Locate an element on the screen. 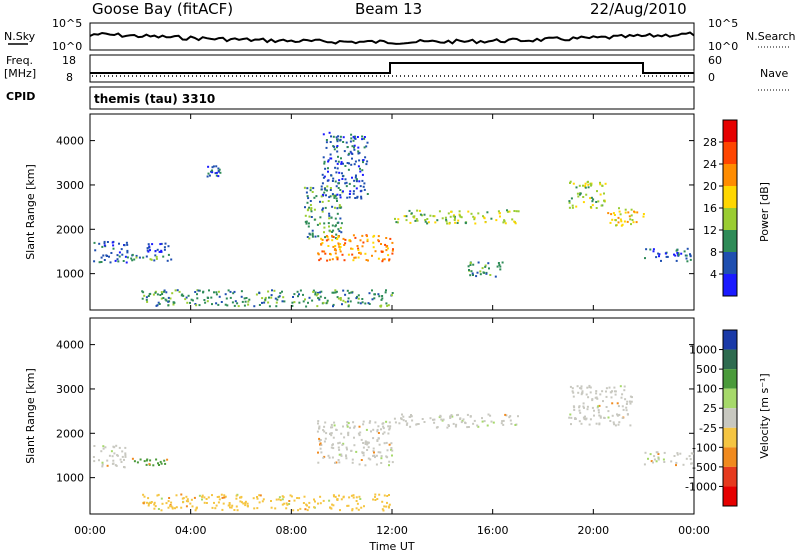  velocity-colorbar-swatch is located at coordinates (730, 457).